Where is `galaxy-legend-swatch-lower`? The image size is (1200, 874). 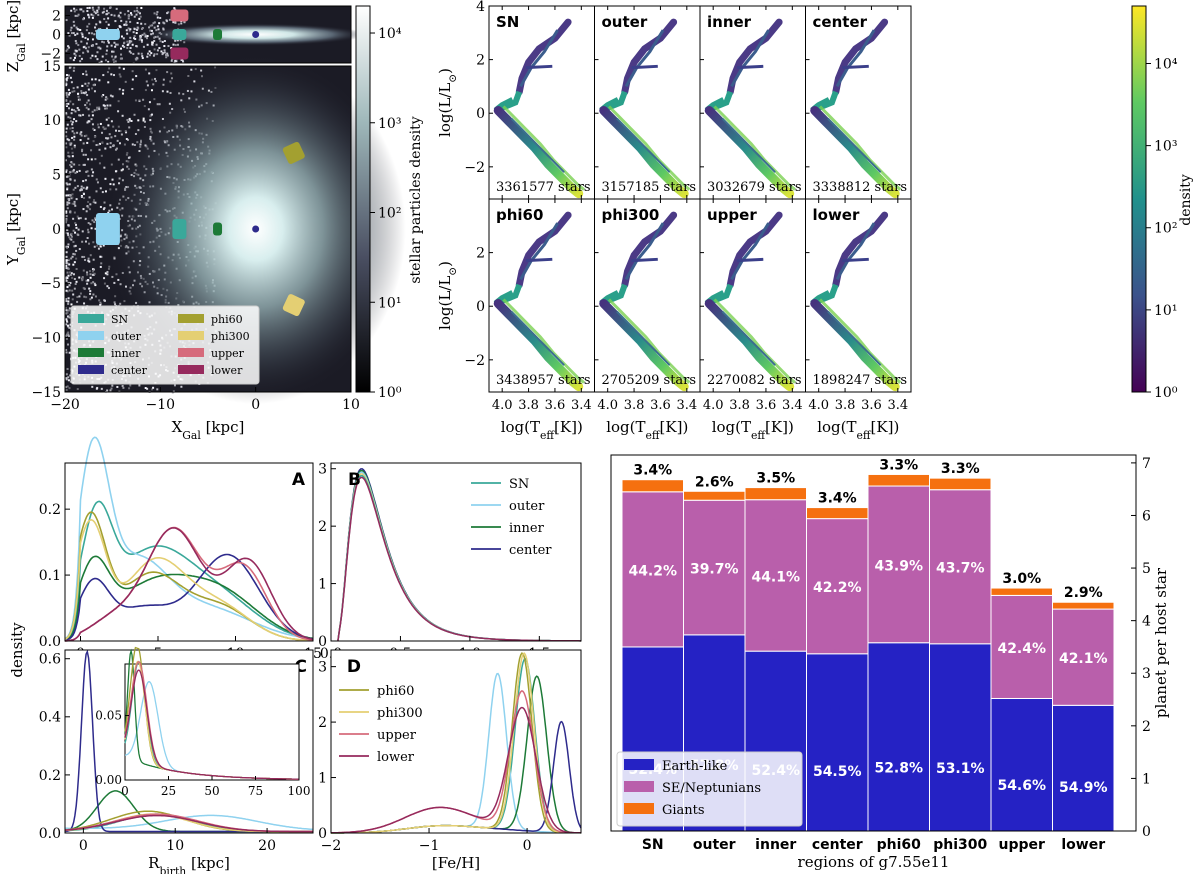
galaxy-legend-swatch-lower is located at coordinates (191, 369).